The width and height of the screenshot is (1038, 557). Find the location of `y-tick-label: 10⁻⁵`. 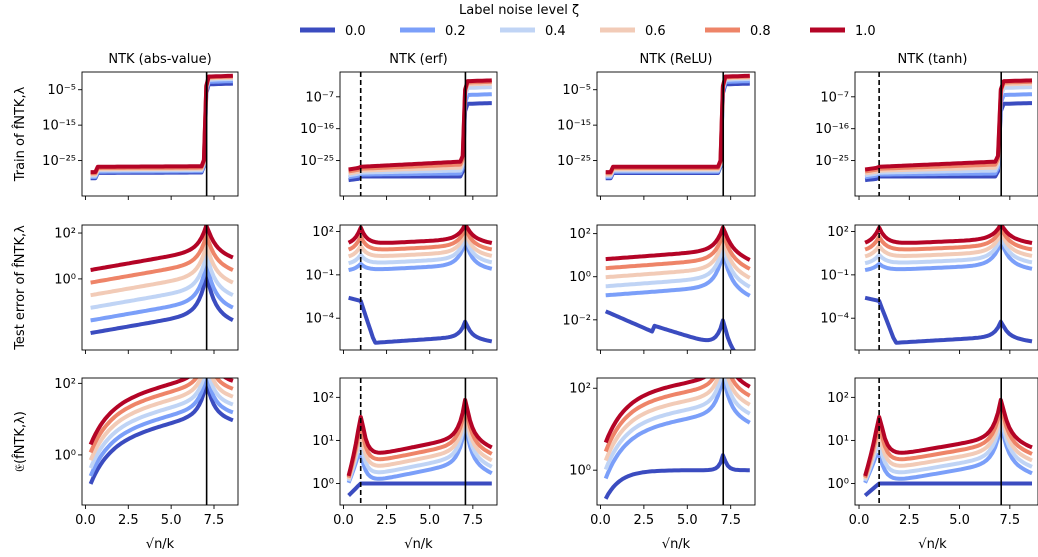

y-tick-label: 10⁻⁵ is located at coordinates (61, 90).